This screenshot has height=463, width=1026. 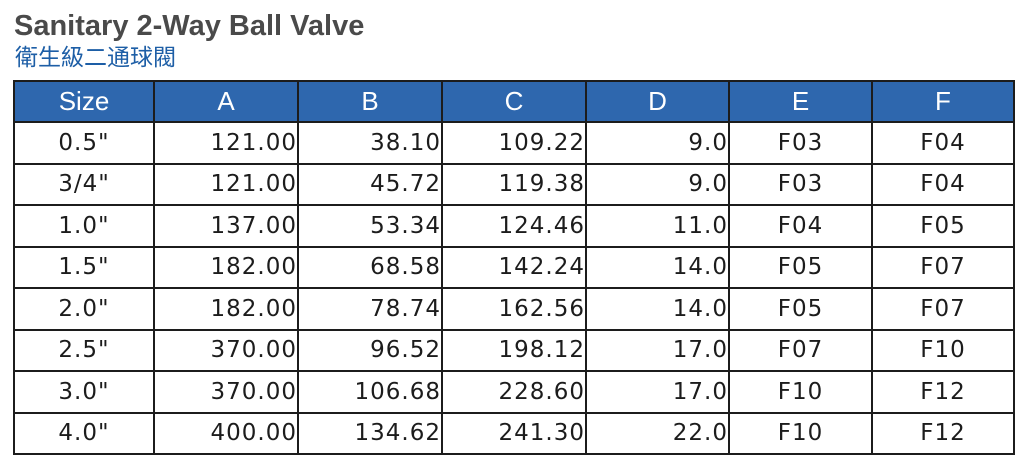 I want to click on table-row: 2.5" 370.00 96.52 198.12 17.0 F07 F10, so click(x=514, y=350).